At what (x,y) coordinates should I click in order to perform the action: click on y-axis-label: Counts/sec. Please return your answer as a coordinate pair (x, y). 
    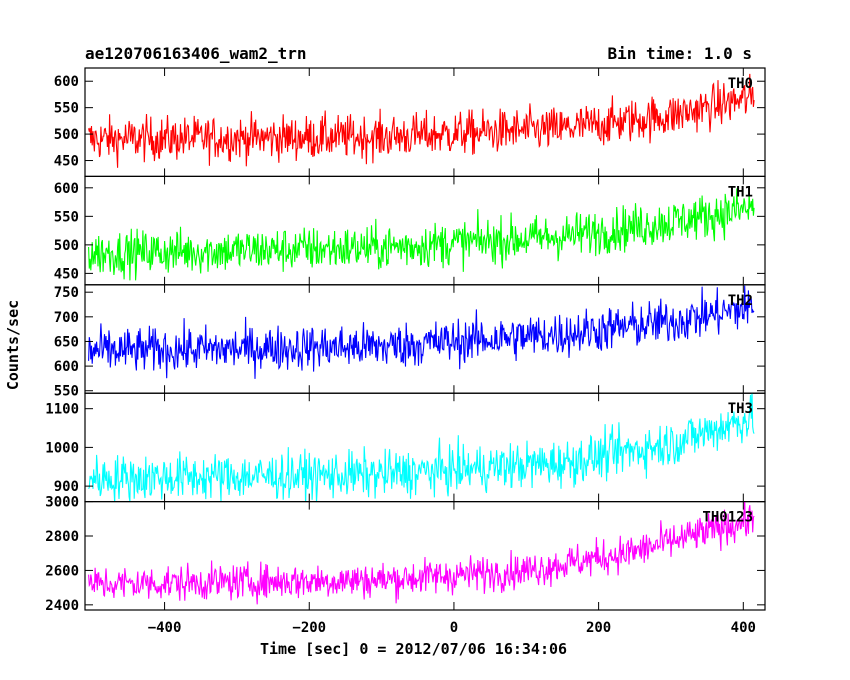
    Looking at the image, I should click on (13, 345).